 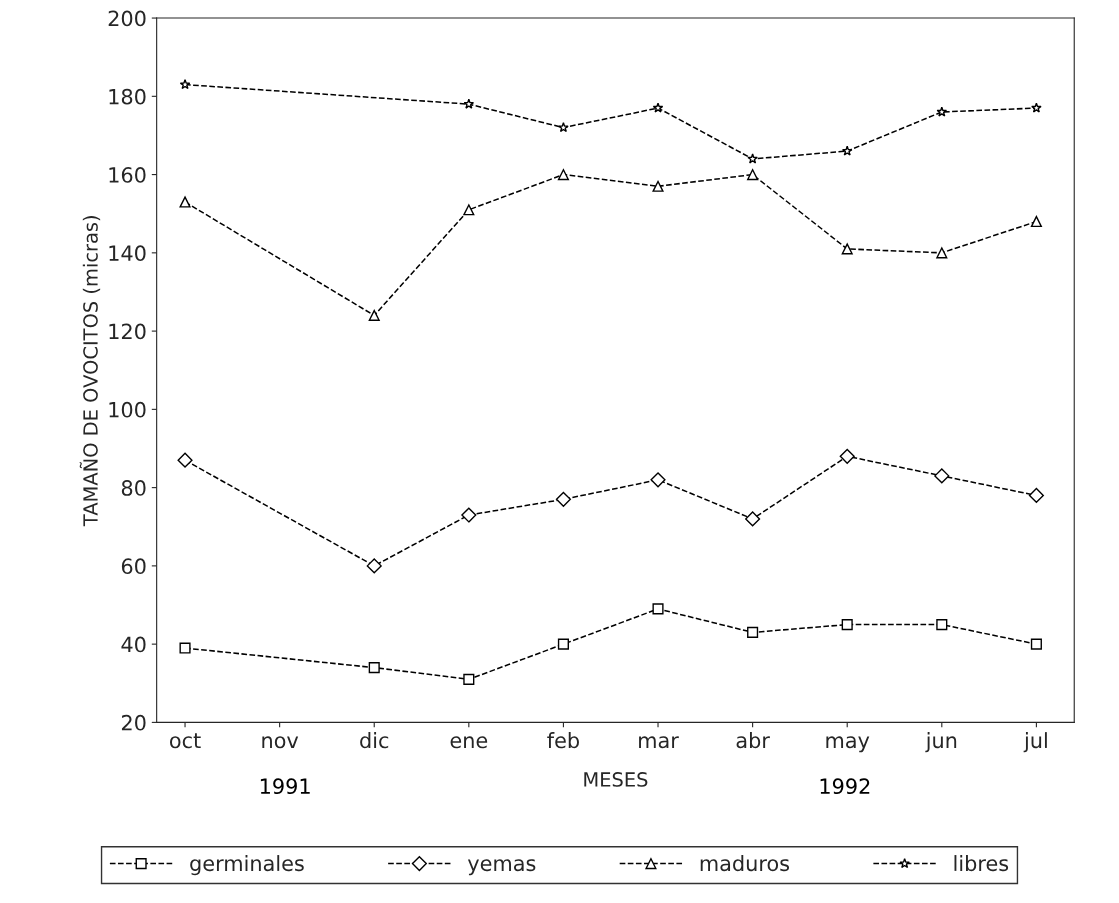 What do you see at coordinates (127, 18) in the screenshot?
I see `y-tick-label: 200` at bounding box center [127, 18].